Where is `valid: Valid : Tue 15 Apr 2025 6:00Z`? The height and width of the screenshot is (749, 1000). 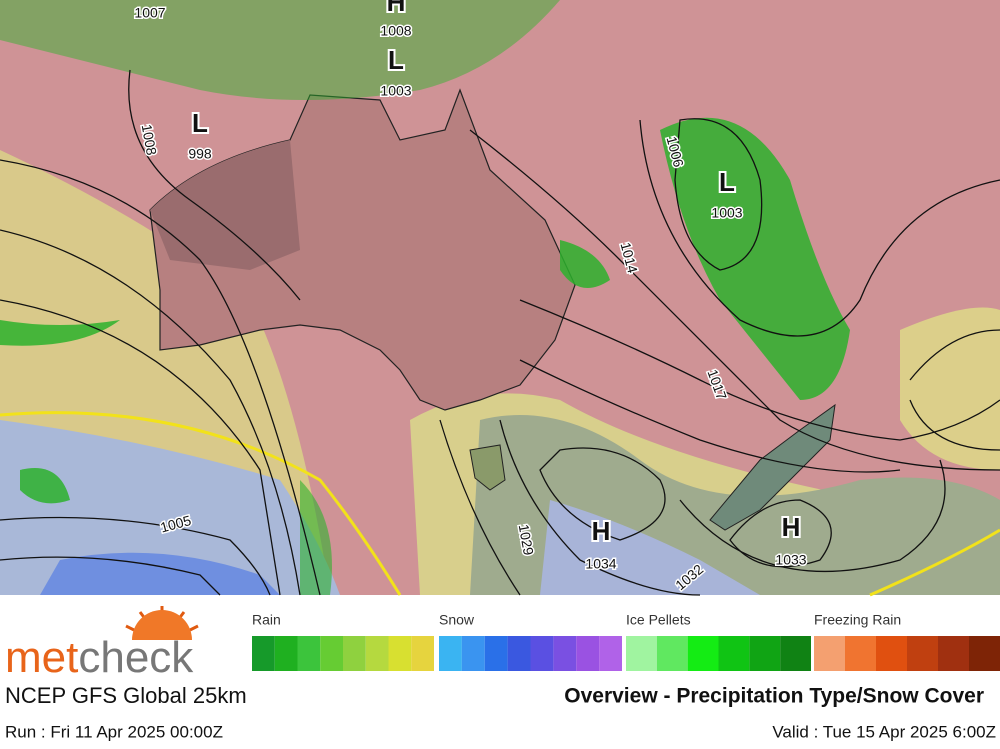
valid: Valid : Tue 15 Apr 2025 6:00Z is located at coordinates (884, 731).